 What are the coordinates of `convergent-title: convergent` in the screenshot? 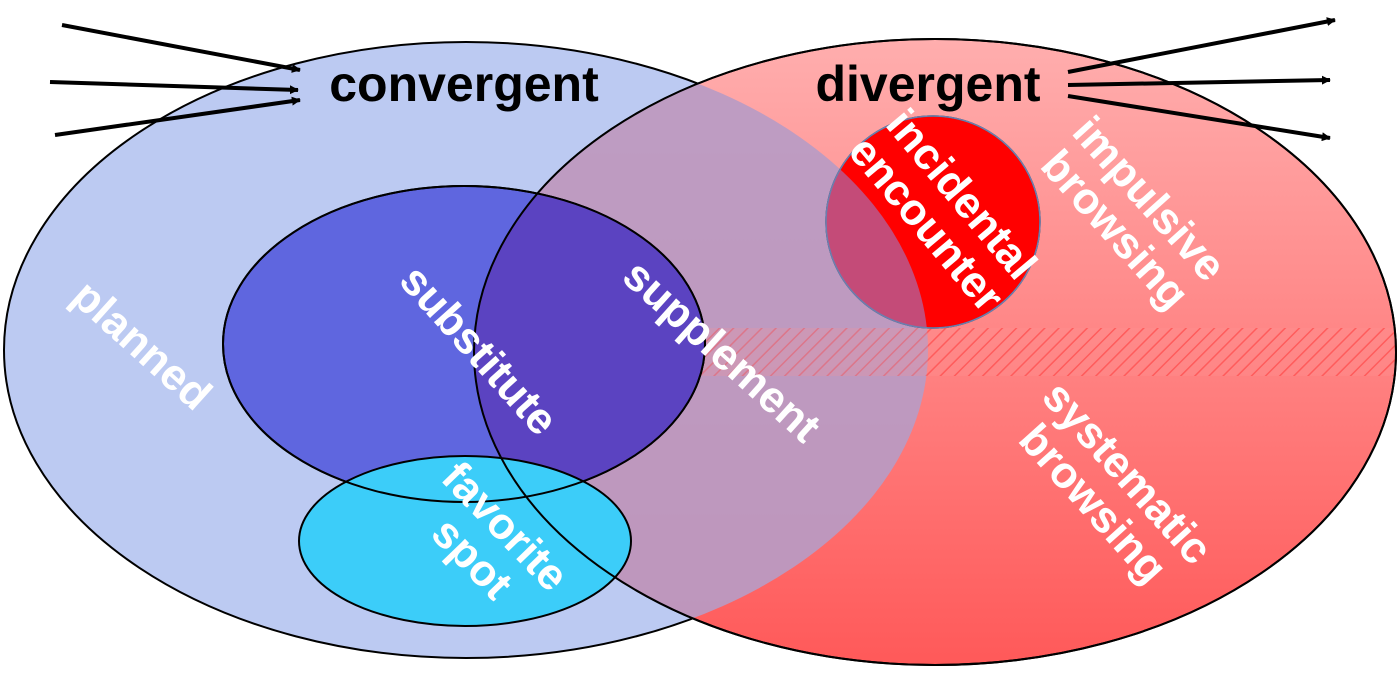 It's located at (464, 84).